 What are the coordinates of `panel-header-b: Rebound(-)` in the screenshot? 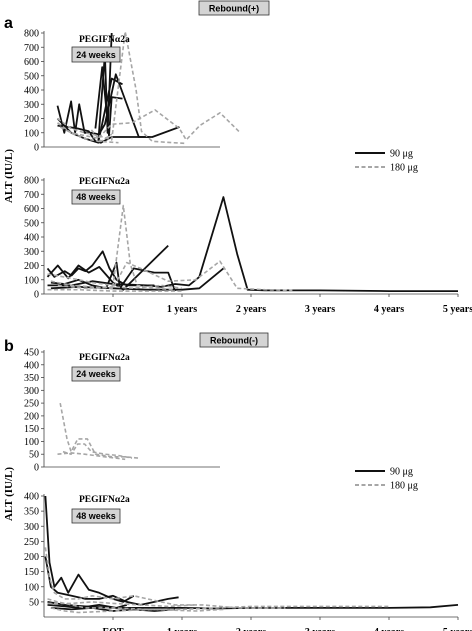 It's located at (234, 340).